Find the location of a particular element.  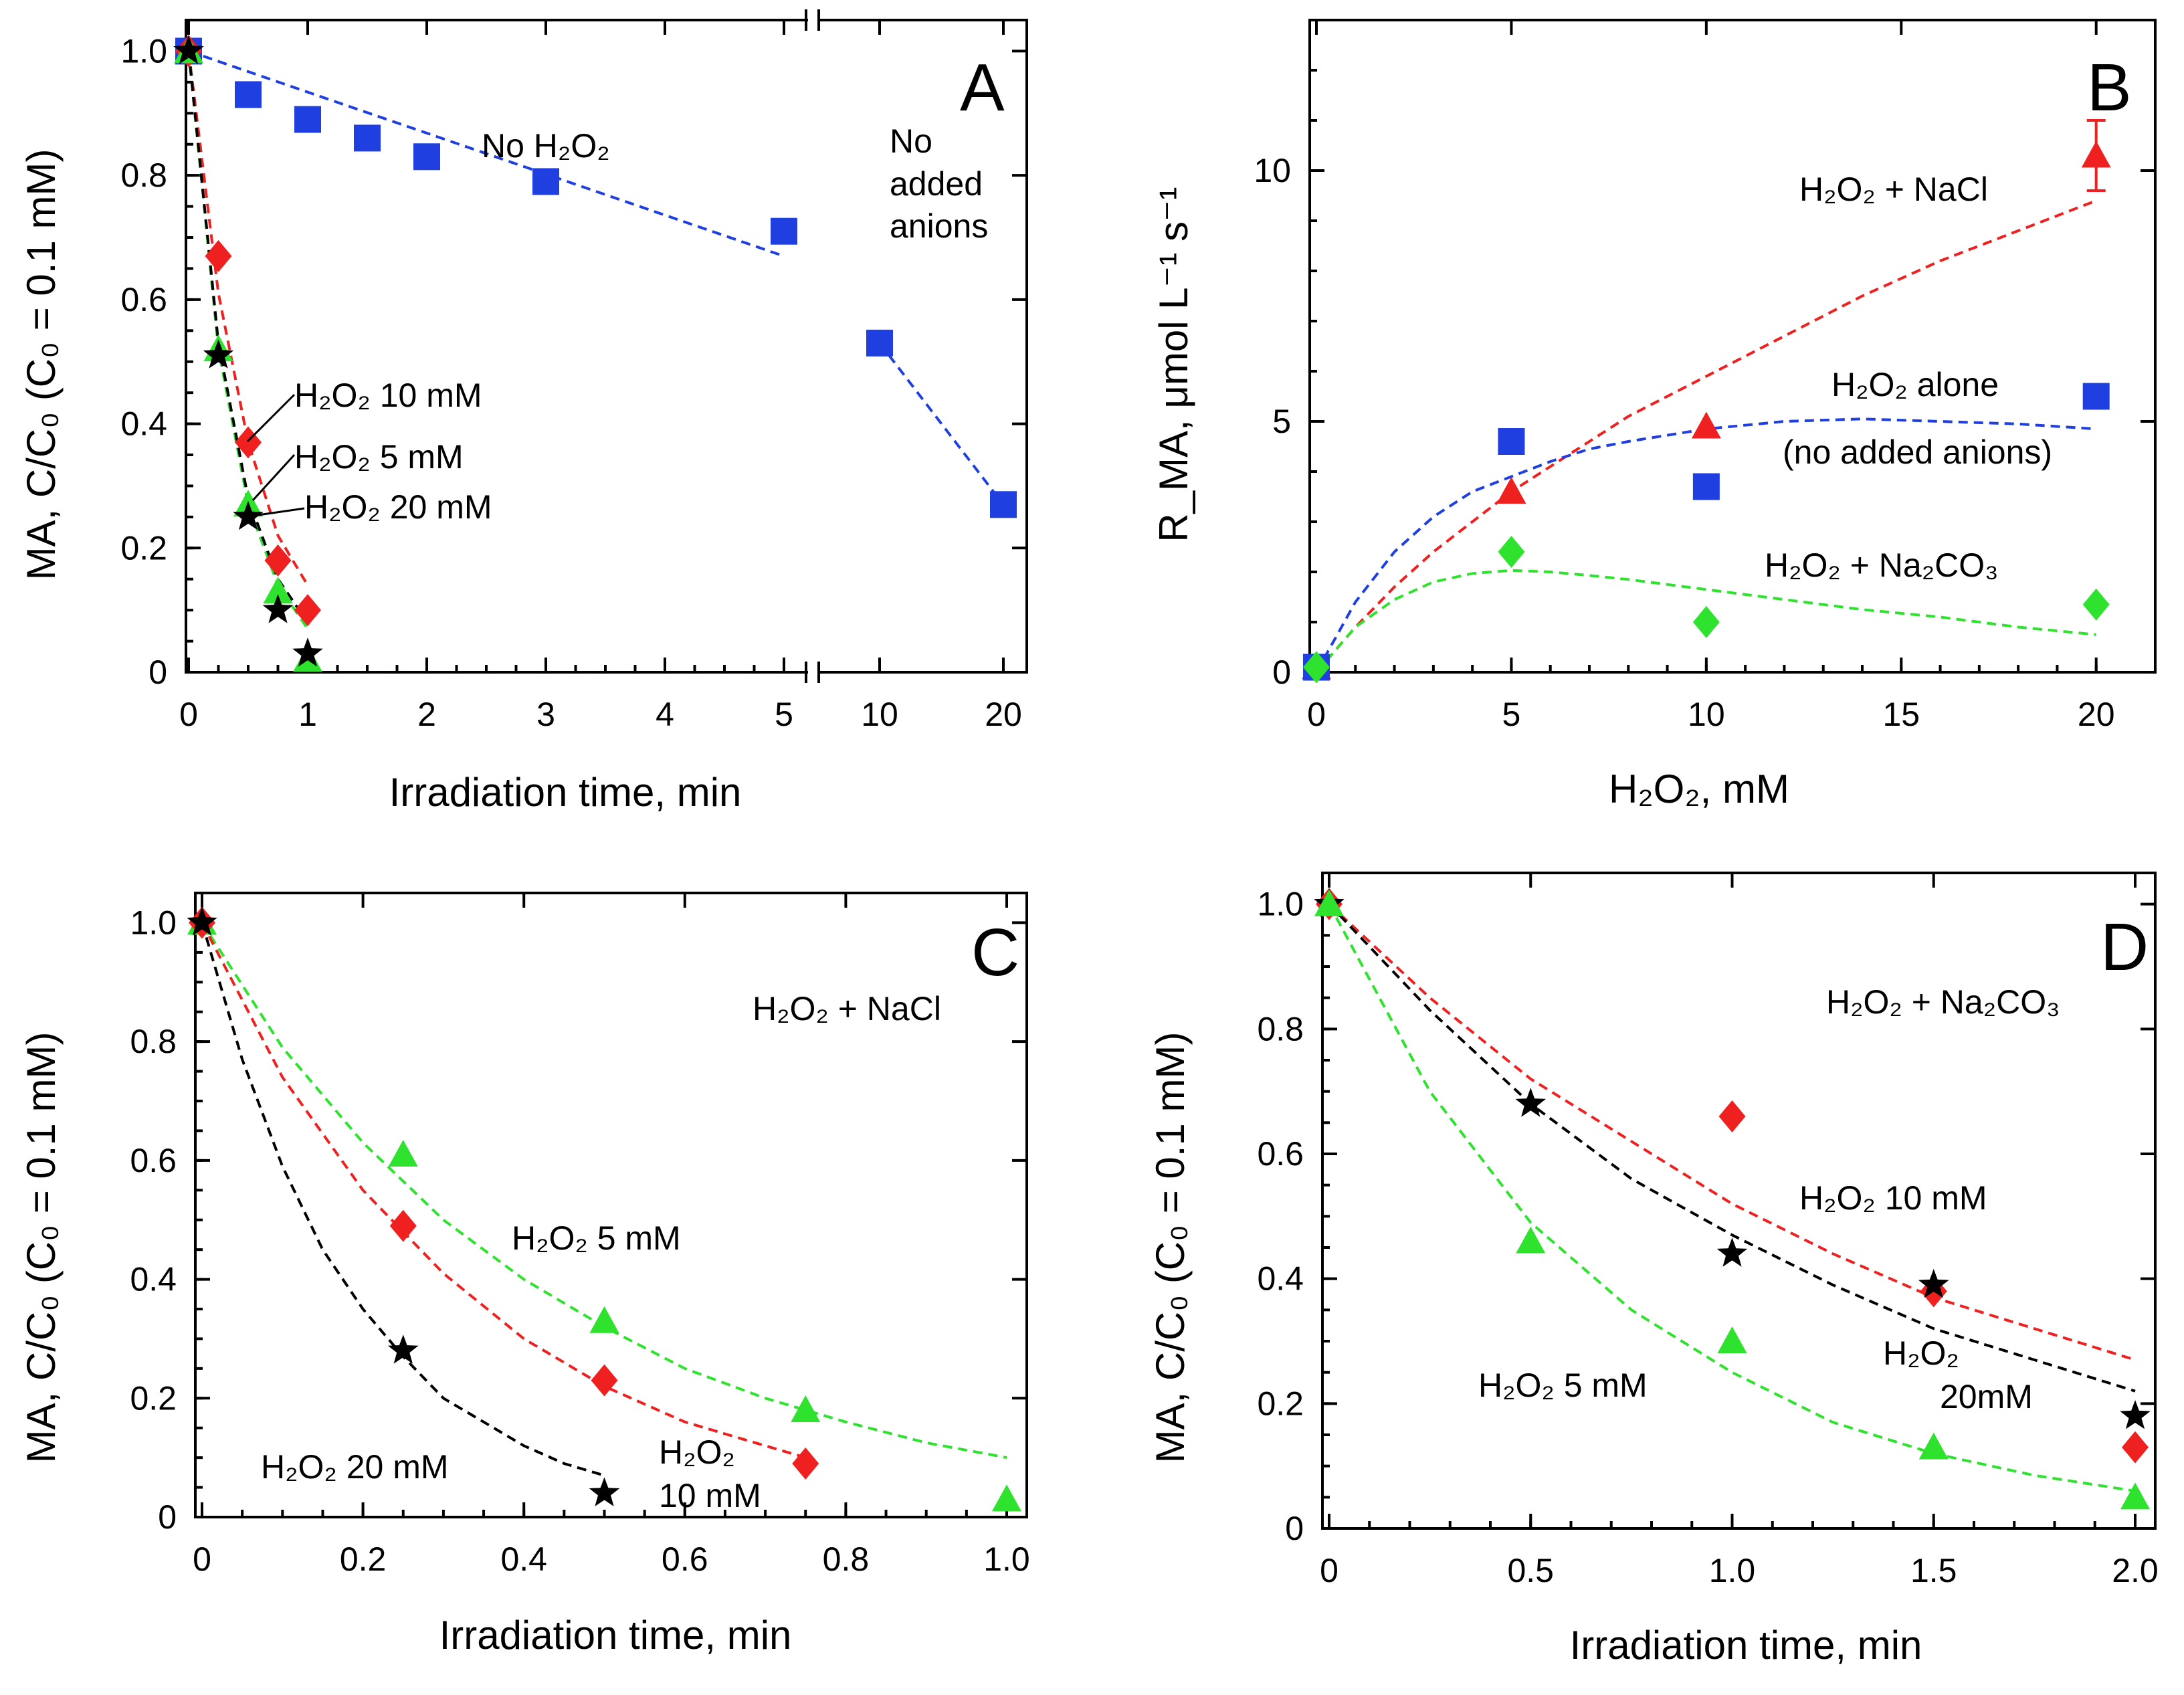

panel-c-y-tick-label: 1.0 is located at coordinates (153, 922).